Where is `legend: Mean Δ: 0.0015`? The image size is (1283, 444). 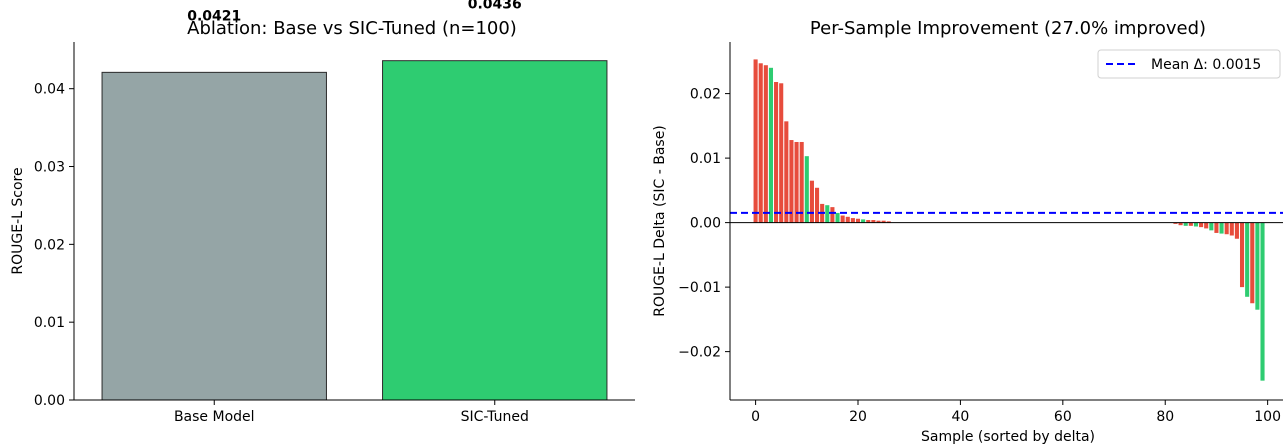 legend: Mean Δ: 0.0015 is located at coordinates (1189, 64).